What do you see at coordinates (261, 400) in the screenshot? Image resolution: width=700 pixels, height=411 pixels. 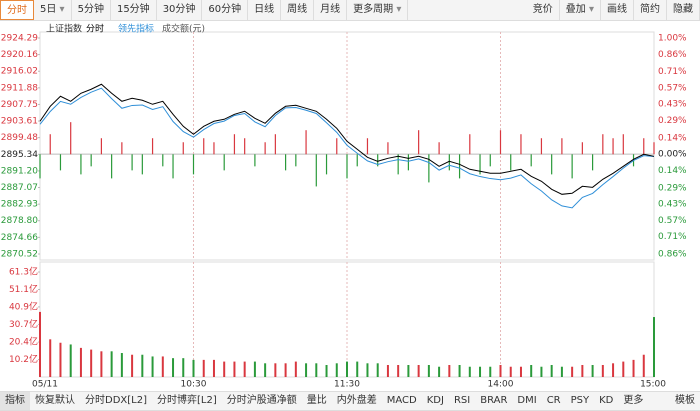 I see `indicator-tab: 分时沪股通净额` at bounding box center [261, 400].